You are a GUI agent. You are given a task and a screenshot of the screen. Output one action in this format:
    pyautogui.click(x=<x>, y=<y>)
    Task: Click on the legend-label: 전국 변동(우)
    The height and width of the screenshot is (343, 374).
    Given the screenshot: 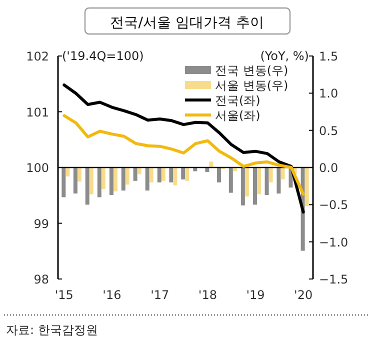 What is the action you would take?
    pyautogui.click(x=251, y=71)
    